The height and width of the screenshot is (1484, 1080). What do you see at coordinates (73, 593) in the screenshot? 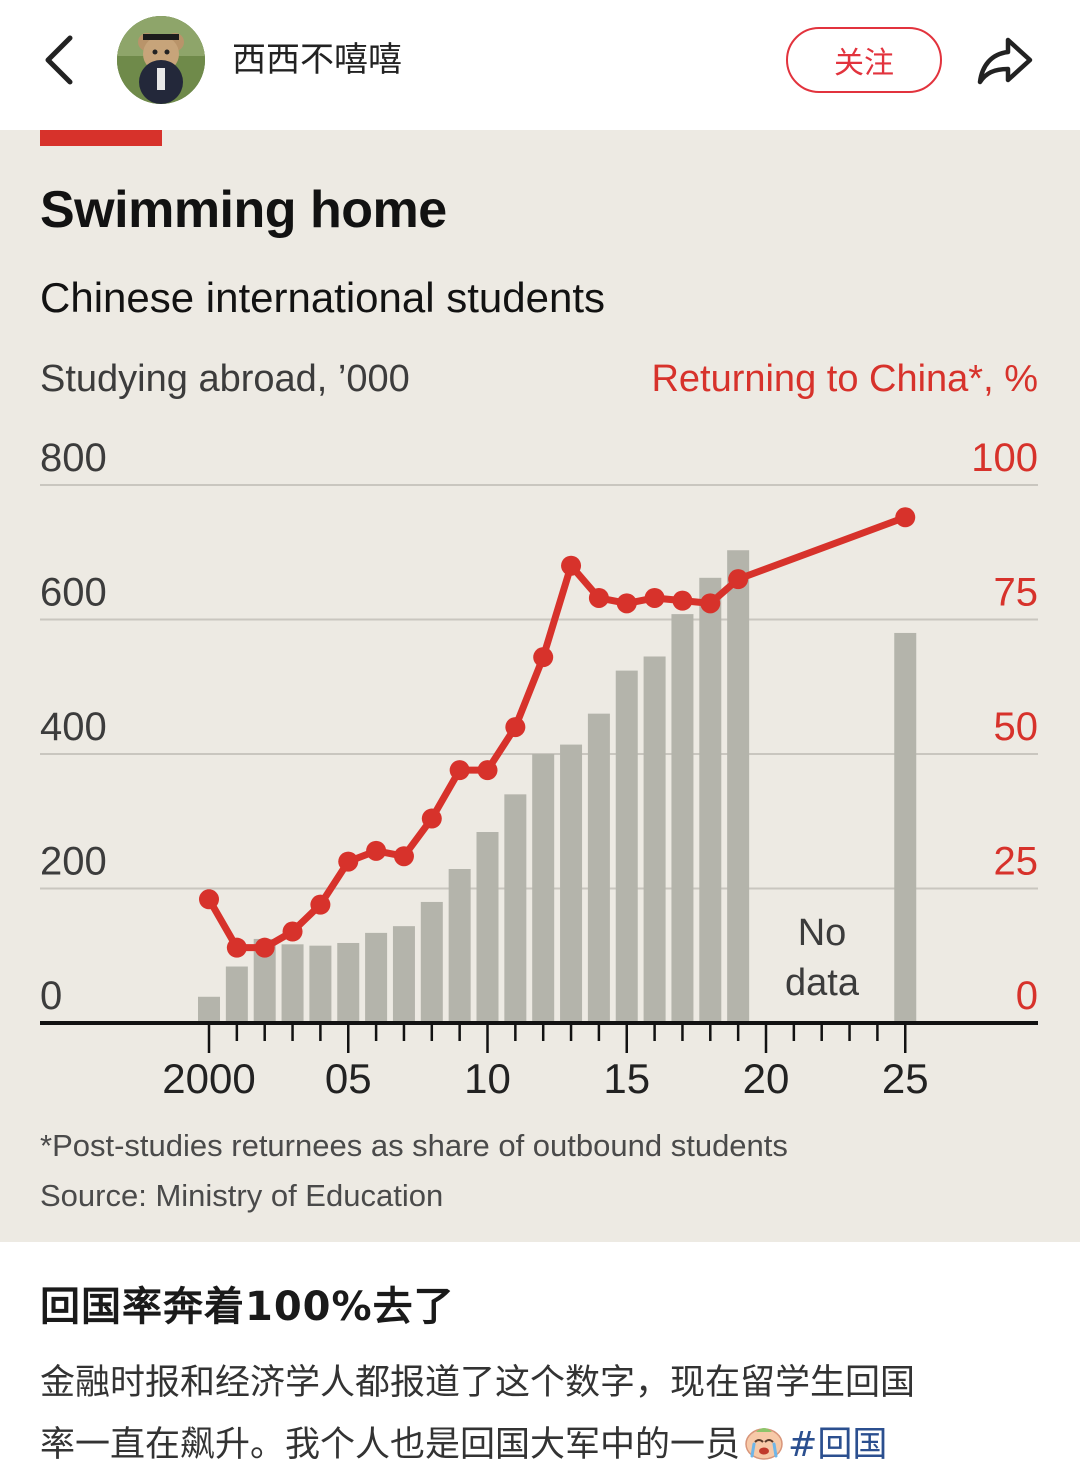
I see `y-left-tick-label: 600` at bounding box center [73, 593].